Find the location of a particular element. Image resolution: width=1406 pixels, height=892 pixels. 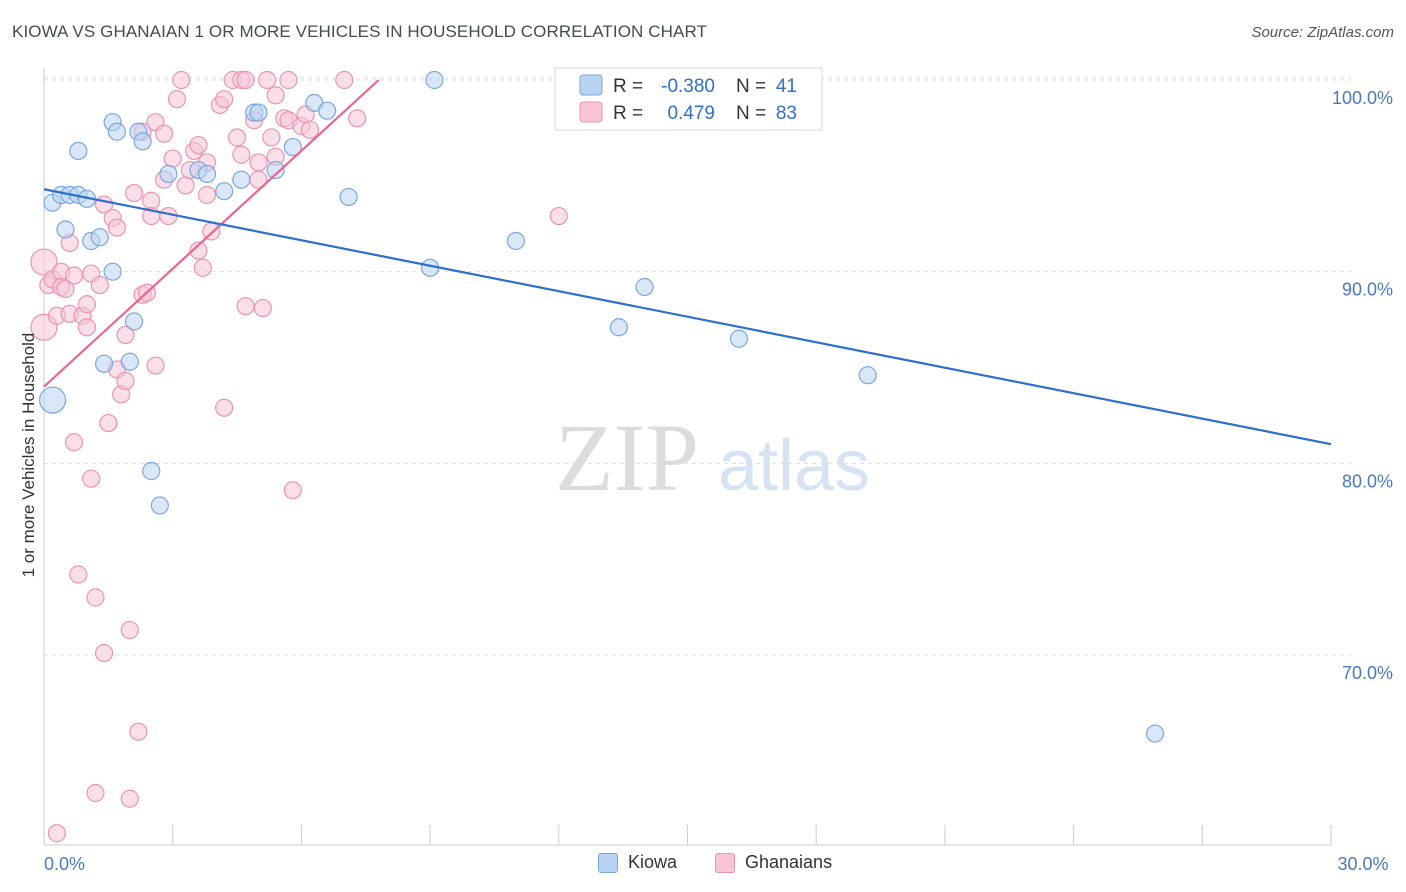

x-tick-labels: 0.0% 30.0% is located at coordinates (716, 864).